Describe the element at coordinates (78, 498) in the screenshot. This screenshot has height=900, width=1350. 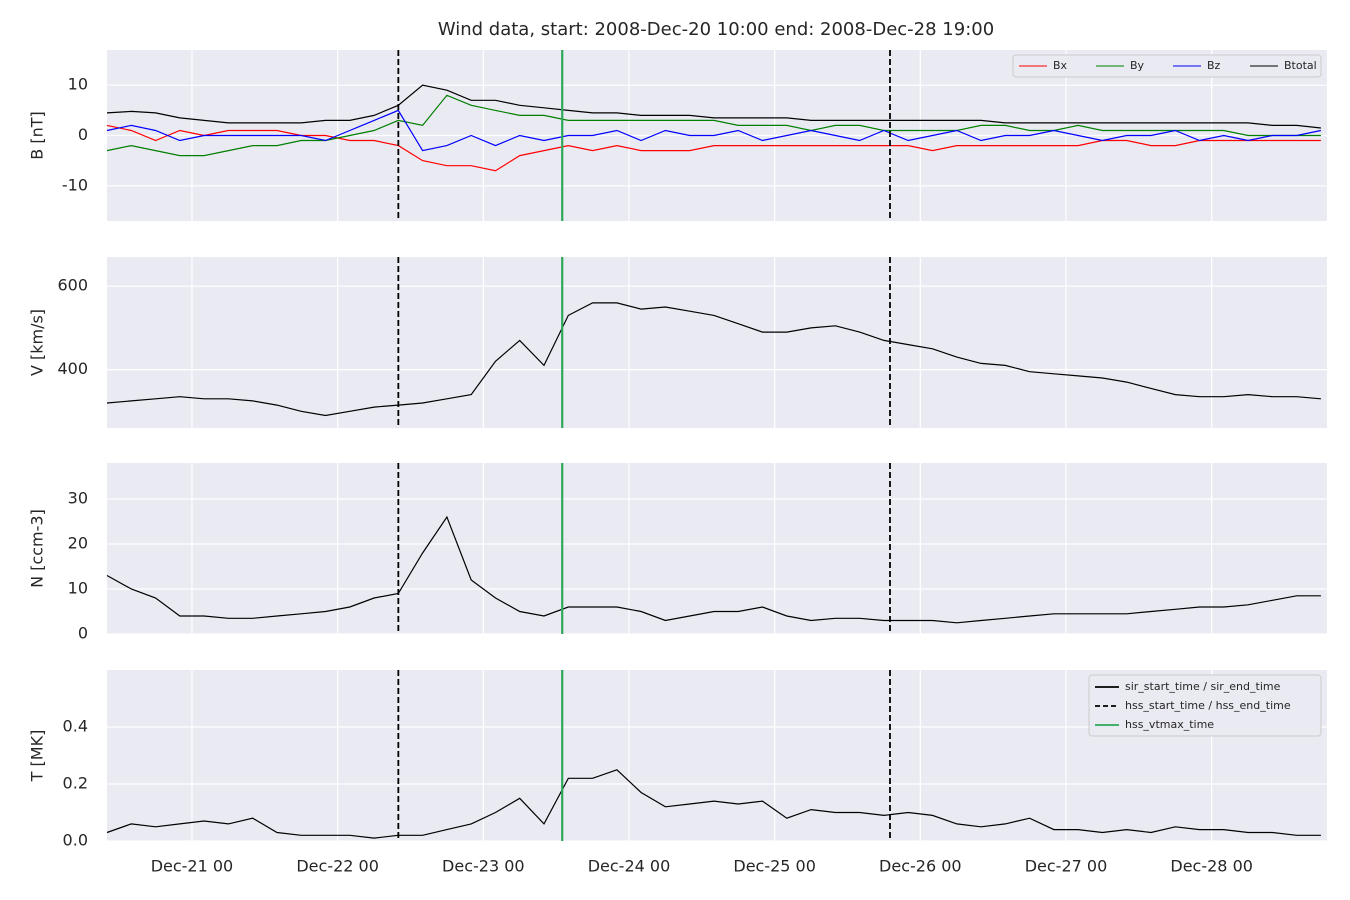
I see `y-tick-label: 30` at that location.